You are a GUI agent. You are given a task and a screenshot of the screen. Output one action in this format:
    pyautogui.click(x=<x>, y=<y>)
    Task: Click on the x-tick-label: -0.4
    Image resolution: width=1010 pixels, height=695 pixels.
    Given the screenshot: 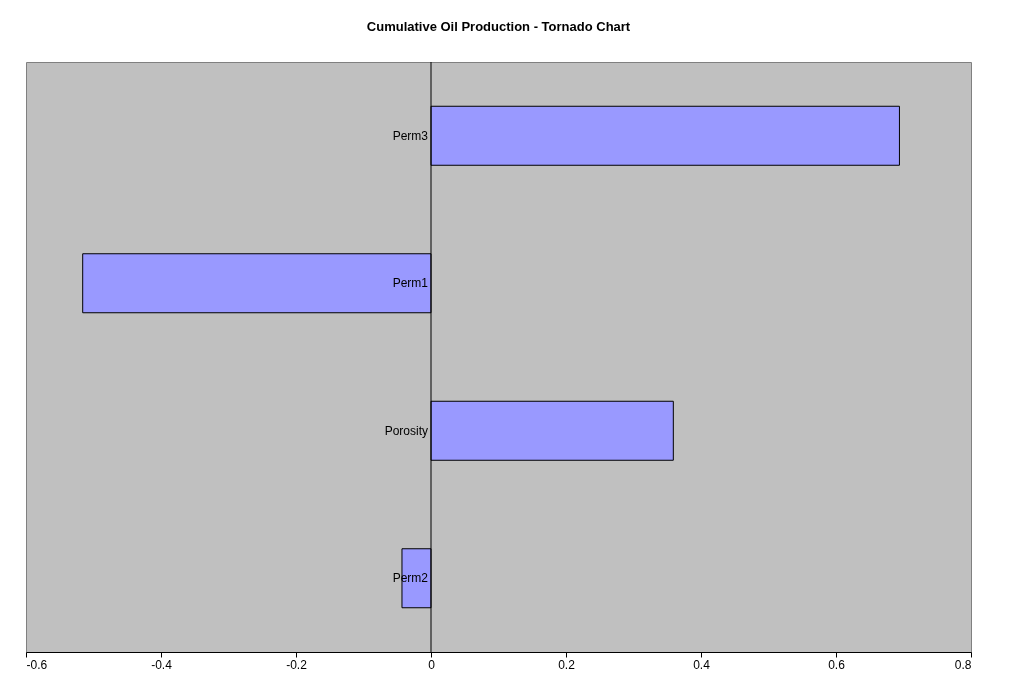 What is the action you would take?
    pyautogui.click(x=162, y=664)
    